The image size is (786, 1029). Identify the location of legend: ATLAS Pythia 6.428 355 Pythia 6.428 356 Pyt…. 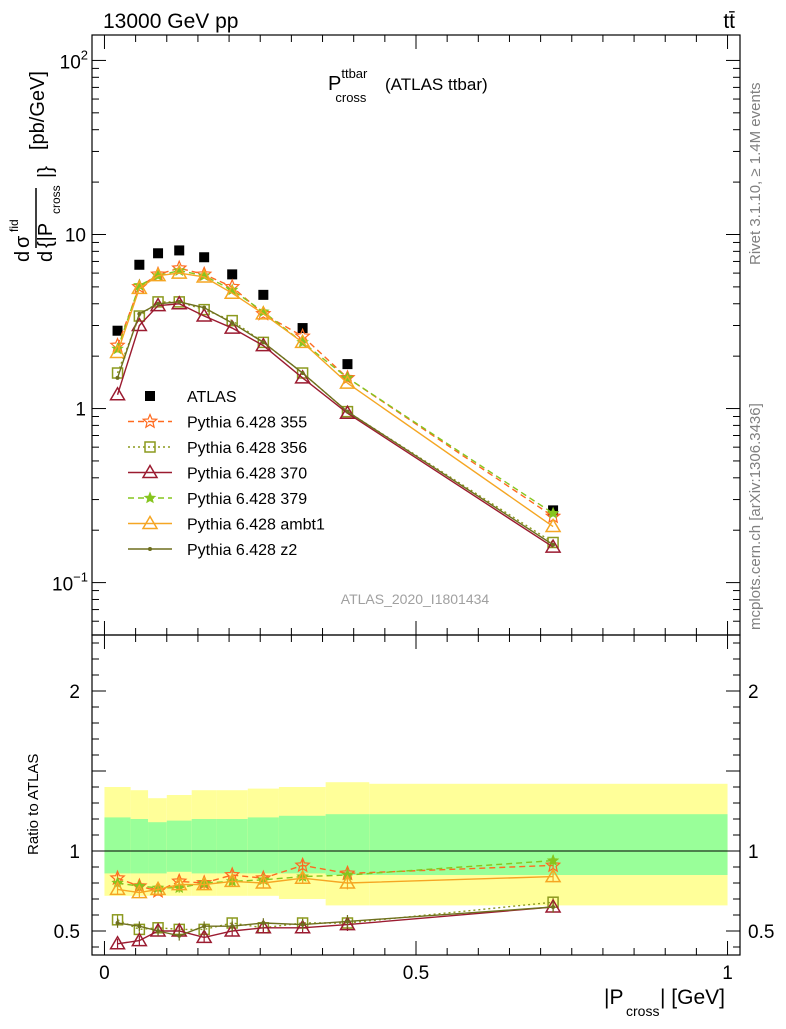
(226, 474).